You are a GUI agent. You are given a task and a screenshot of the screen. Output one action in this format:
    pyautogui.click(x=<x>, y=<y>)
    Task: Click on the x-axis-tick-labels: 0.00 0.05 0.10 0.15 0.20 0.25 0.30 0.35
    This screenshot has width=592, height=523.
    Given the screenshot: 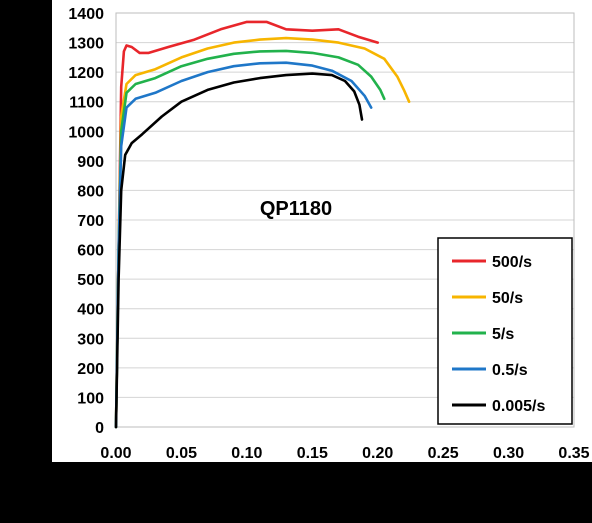 What is the action you would take?
    pyautogui.click(x=344, y=453)
    